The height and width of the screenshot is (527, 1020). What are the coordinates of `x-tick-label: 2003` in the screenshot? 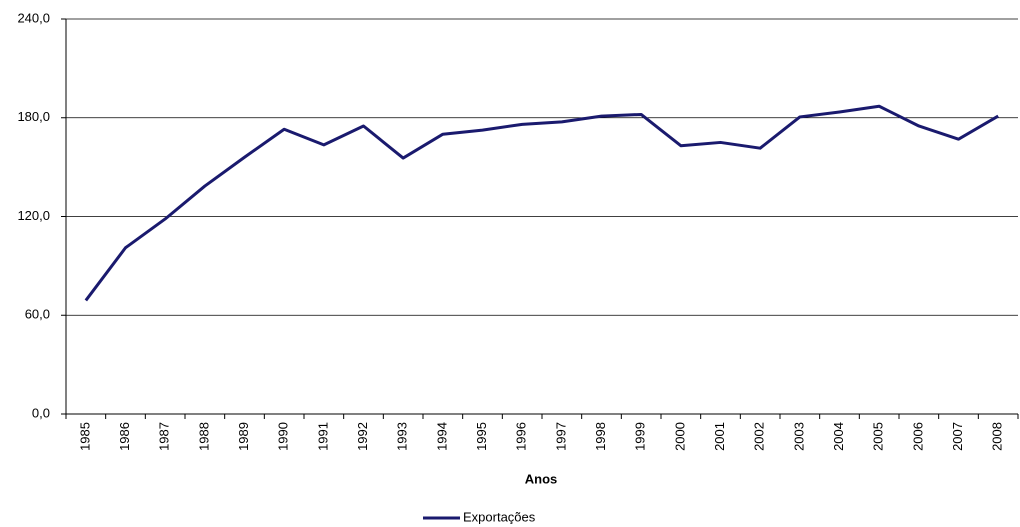 It's located at (798, 436).